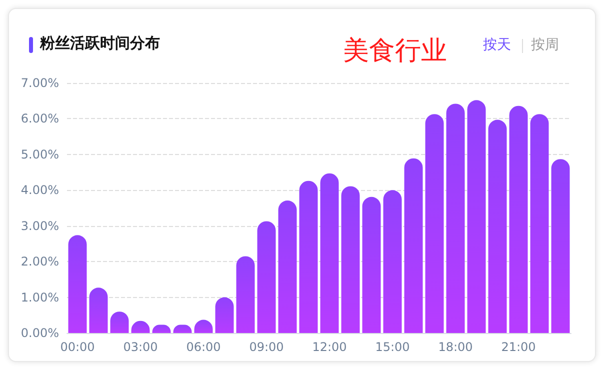 This screenshot has width=604, height=370. Describe the element at coordinates (39, 154) in the screenshot. I see `y-tick-label: 5.00%` at that location.